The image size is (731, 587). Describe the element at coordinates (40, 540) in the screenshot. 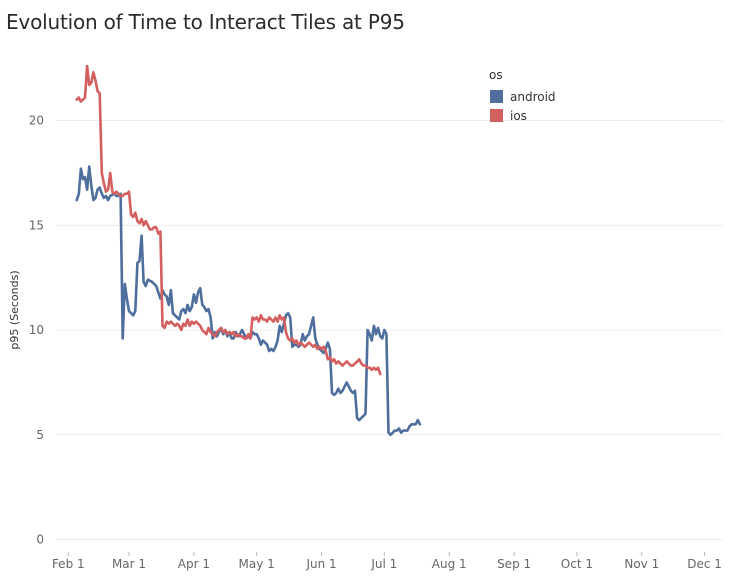

I see `y-tick-label: 0` at that location.